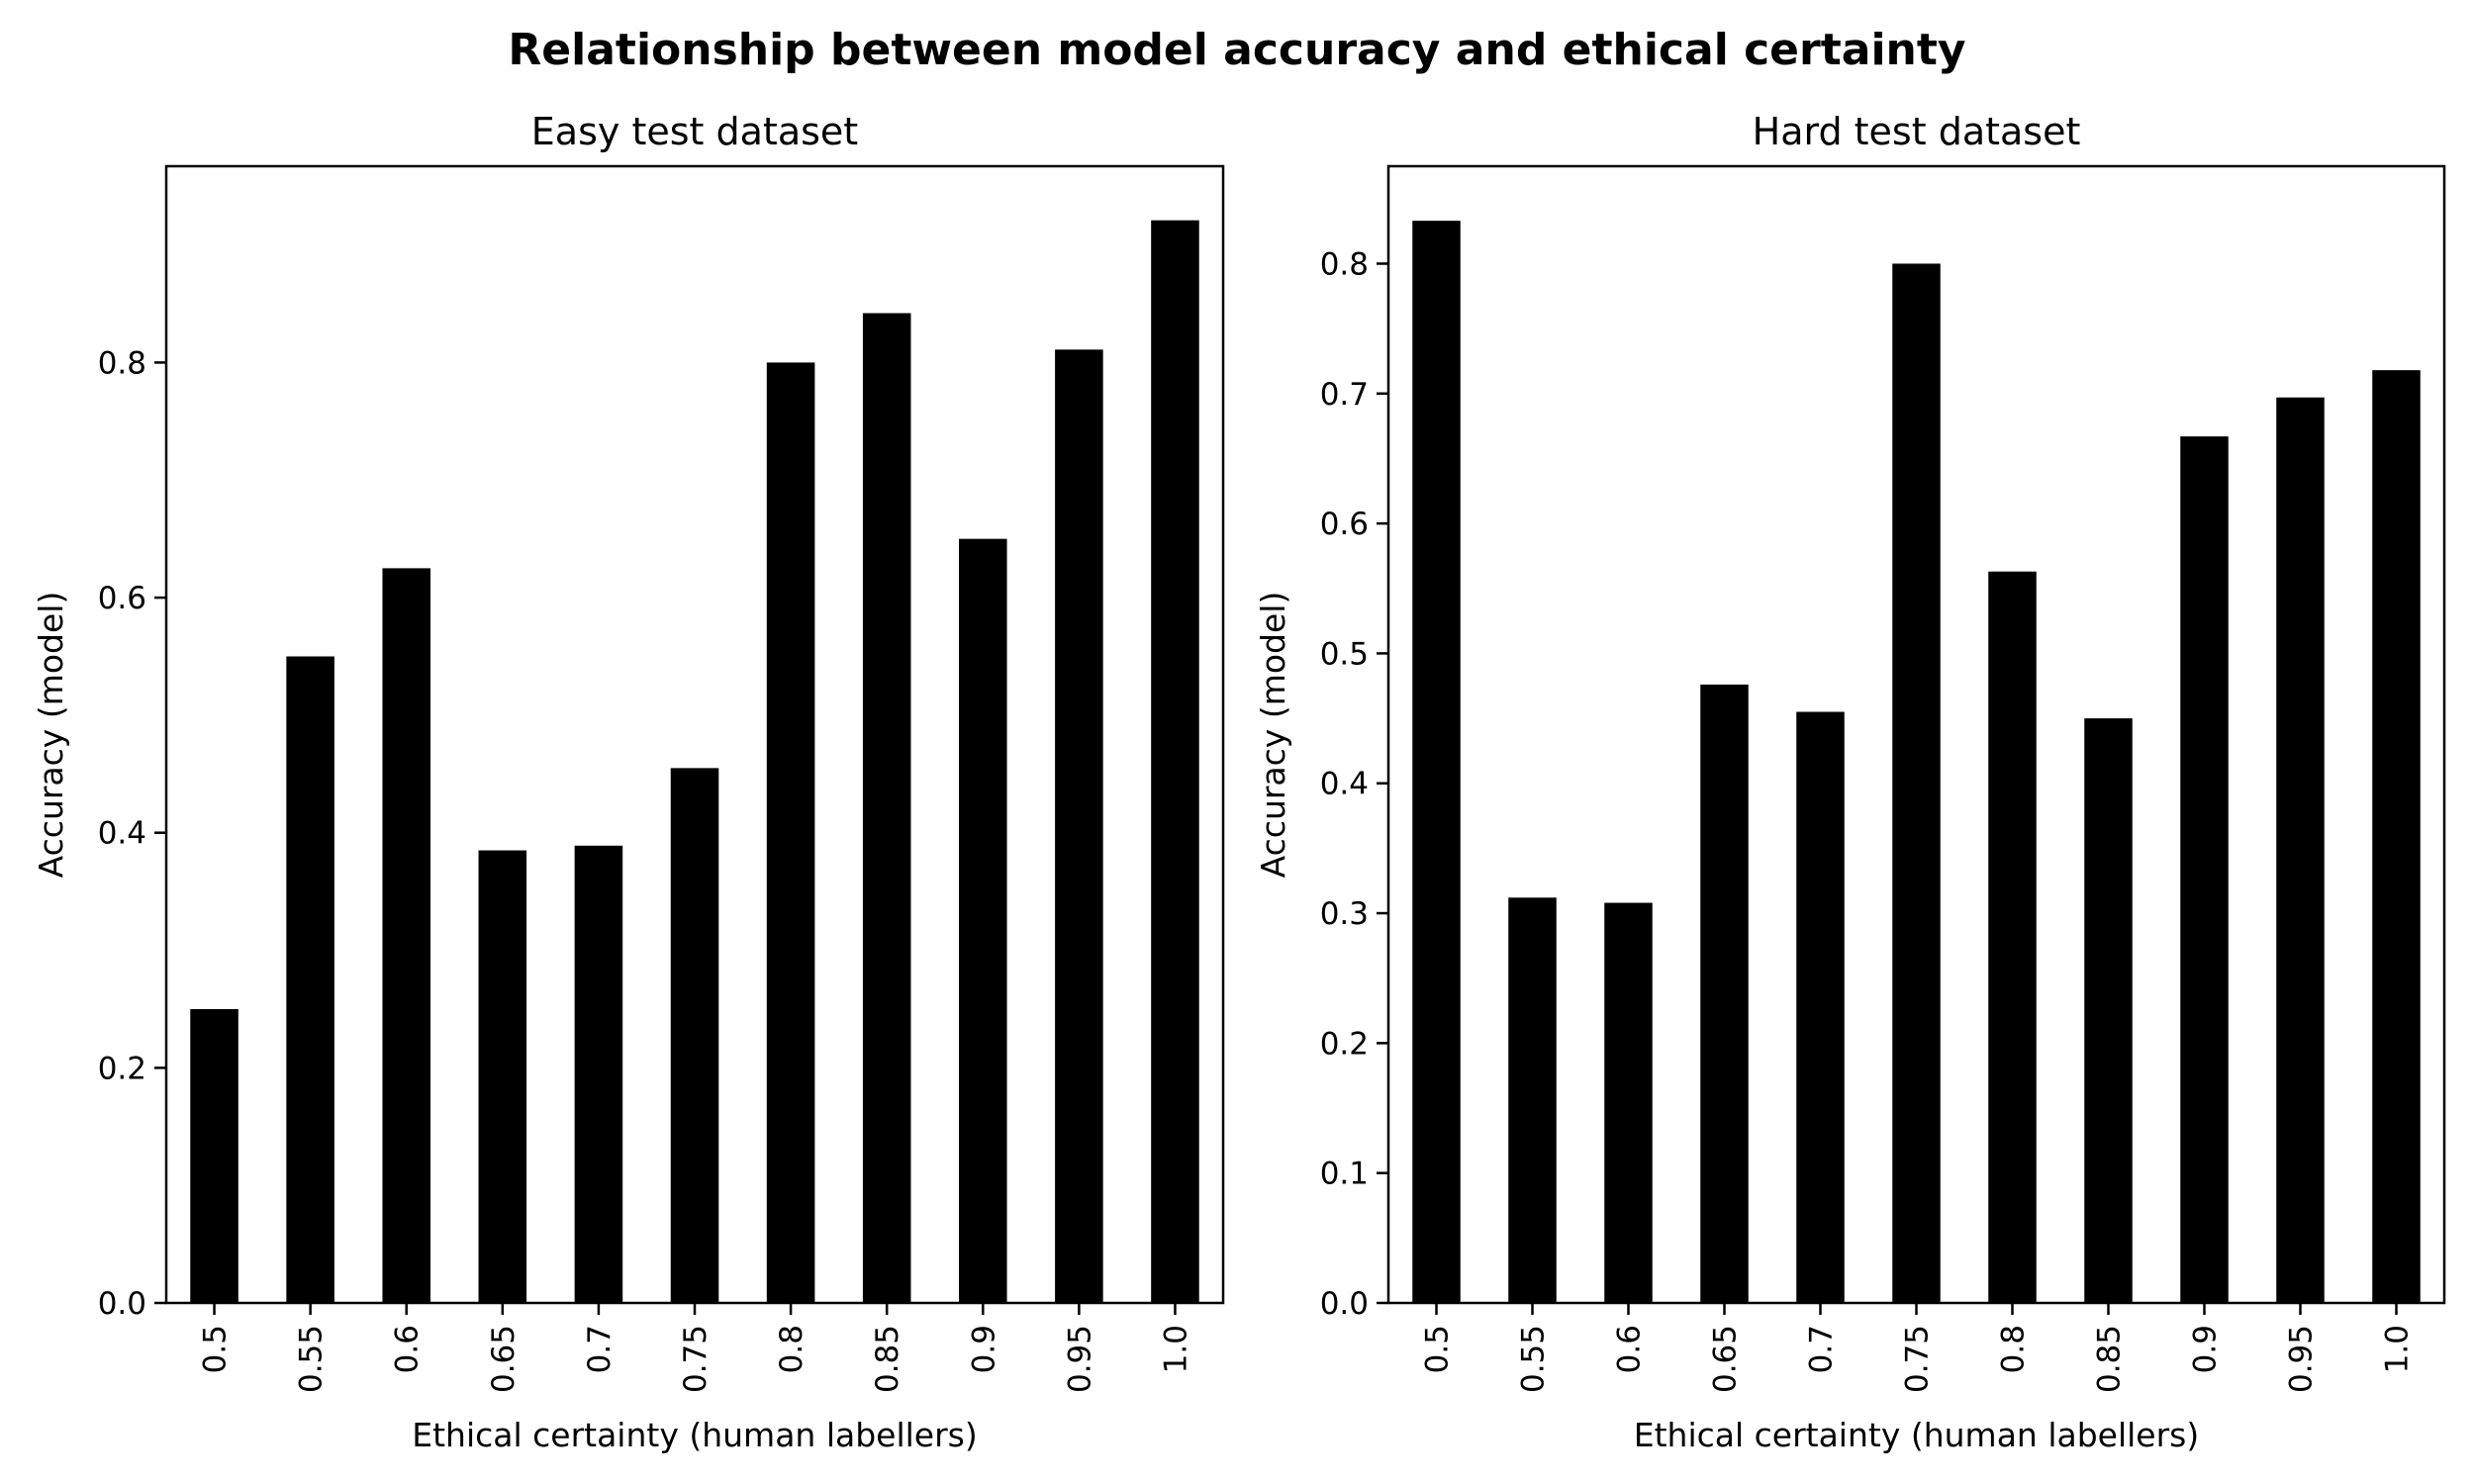  What do you see at coordinates (1345, 1174) in the screenshot?
I see `y-tick-label: 0.1` at bounding box center [1345, 1174].